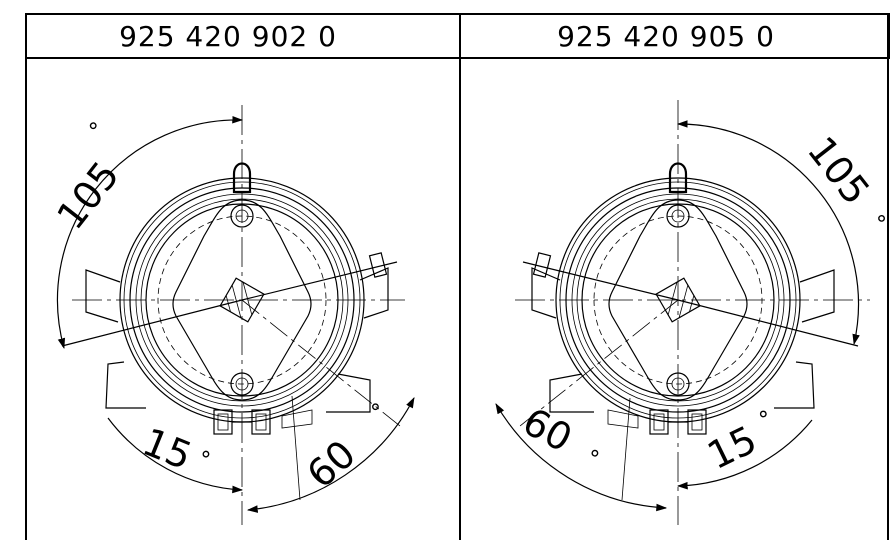  What do you see at coordinates (591, 458) in the screenshot?
I see `right-angle-60-degree: °` at bounding box center [591, 458].